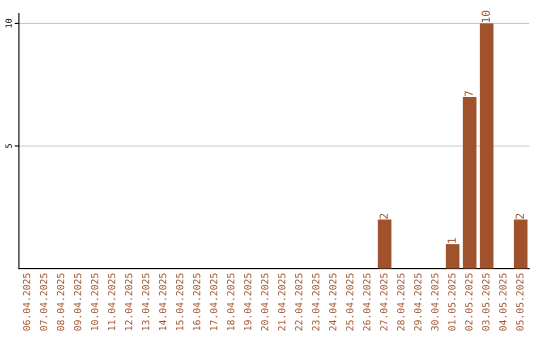  Describe the element at coordinates (384, 302) in the screenshot. I see `x-tick-label: 27.04.2025` at that location.